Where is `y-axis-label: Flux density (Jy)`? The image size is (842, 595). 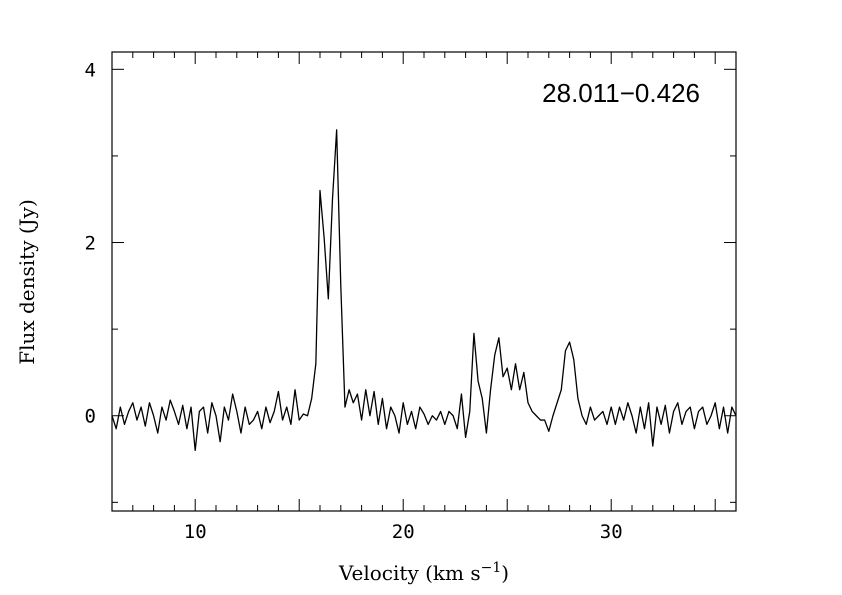
y-axis-label: Flux density (Jy) is located at coordinates (27, 282).